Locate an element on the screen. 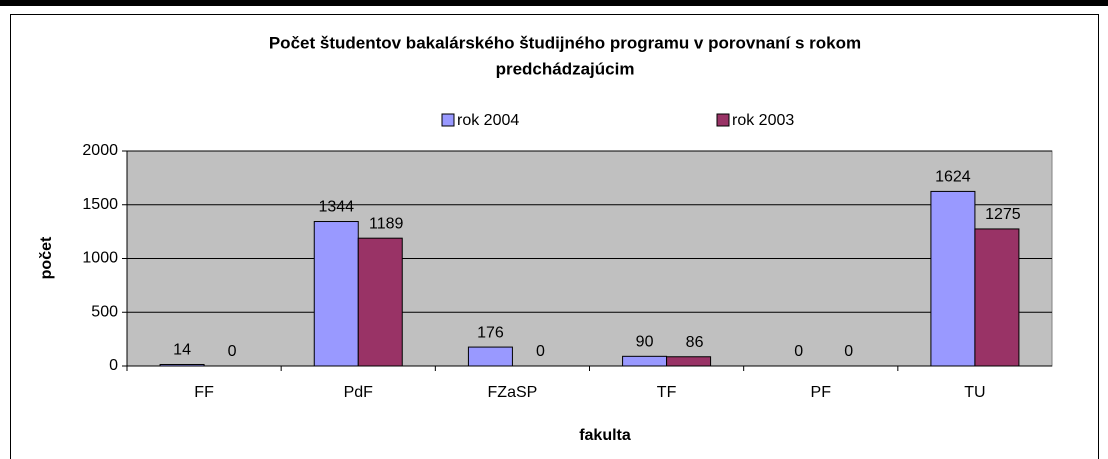 This screenshot has height=459, width=1108. data-label: 90 is located at coordinates (645, 342).